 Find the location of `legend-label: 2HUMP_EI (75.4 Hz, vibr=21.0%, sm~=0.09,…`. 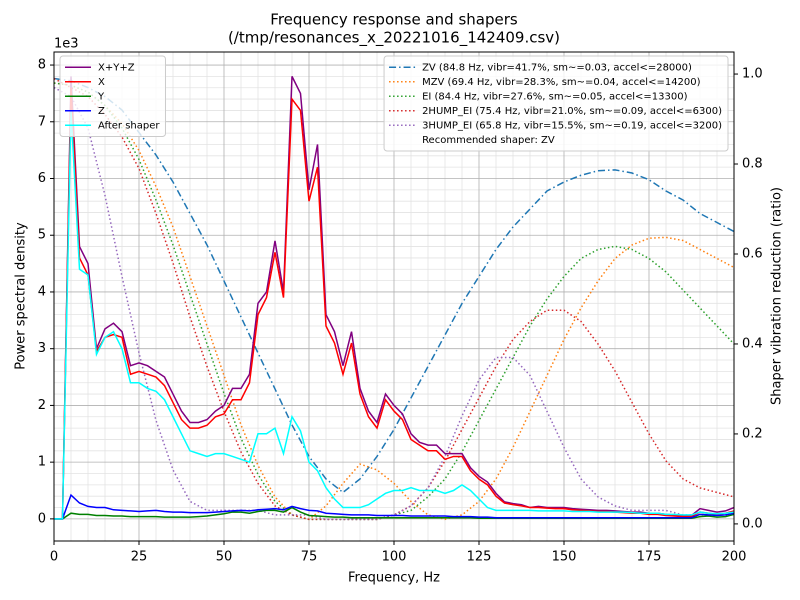

legend-label: 2HUMP_EI (75.4 Hz, vibr=21.0%, sm~=0.09,… is located at coordinates (572, 111).